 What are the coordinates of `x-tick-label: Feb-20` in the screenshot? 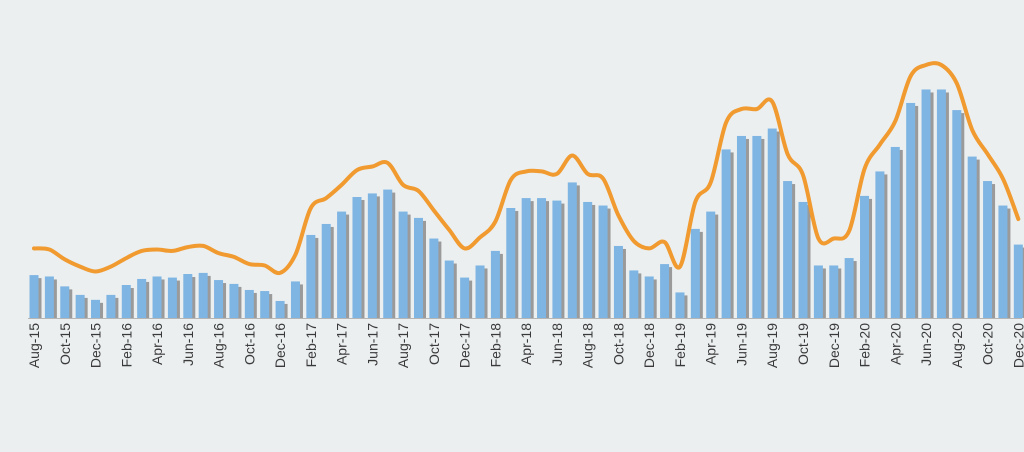 It's located at (865, 345).